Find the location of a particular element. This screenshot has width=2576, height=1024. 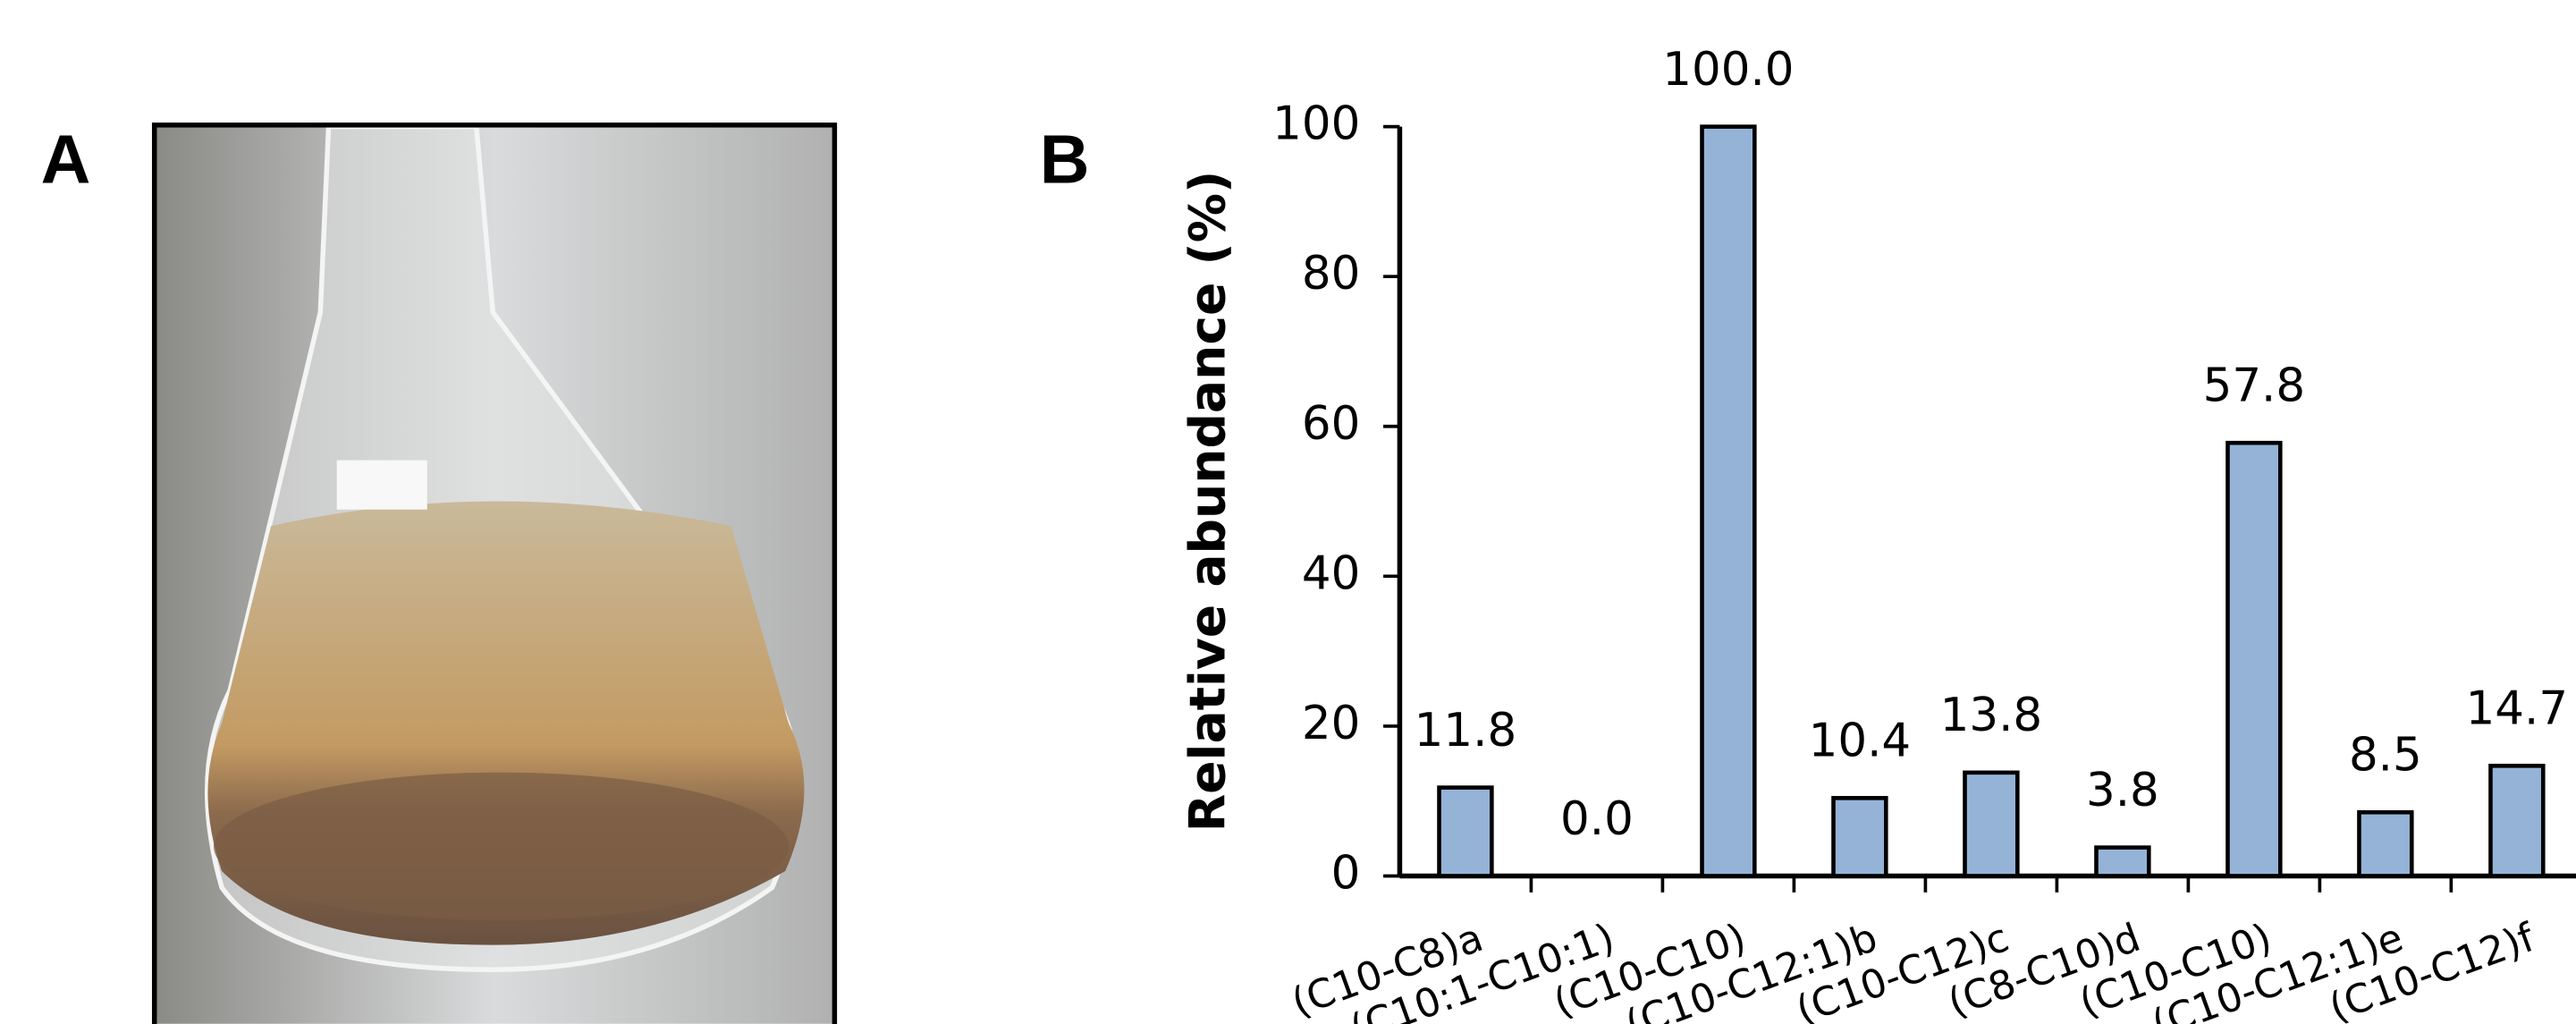

value-label: 14.7 is located at coordinates (2517, 709).